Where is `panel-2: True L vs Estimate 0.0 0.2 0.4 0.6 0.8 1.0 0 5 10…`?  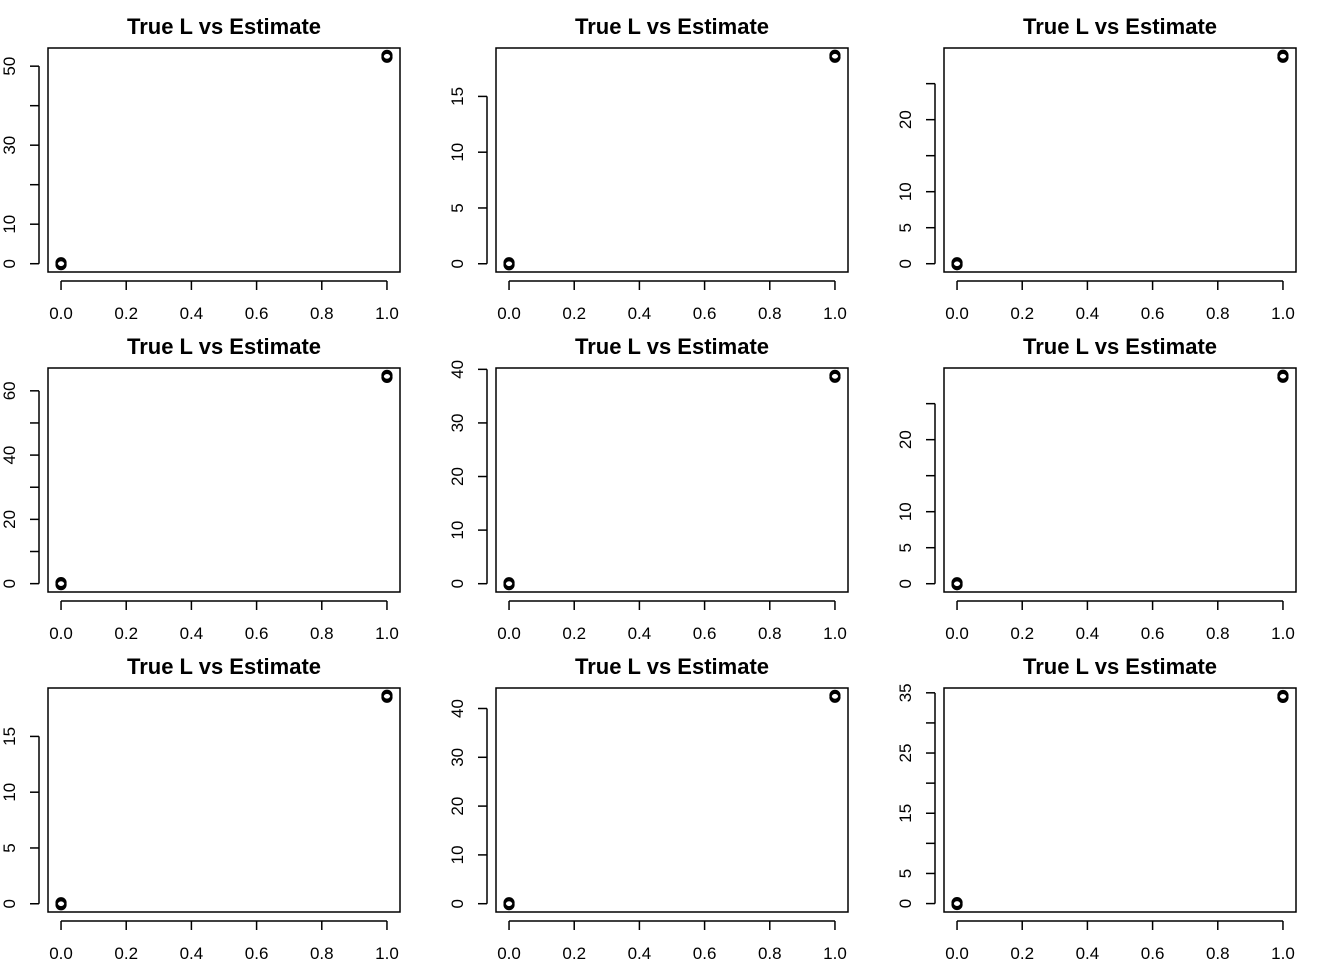
panel-2: True L vs Estimate 0.0 0.2 0.4 0.6 0.8 1.0 0 5 10… is located at coordinates (648, 168).